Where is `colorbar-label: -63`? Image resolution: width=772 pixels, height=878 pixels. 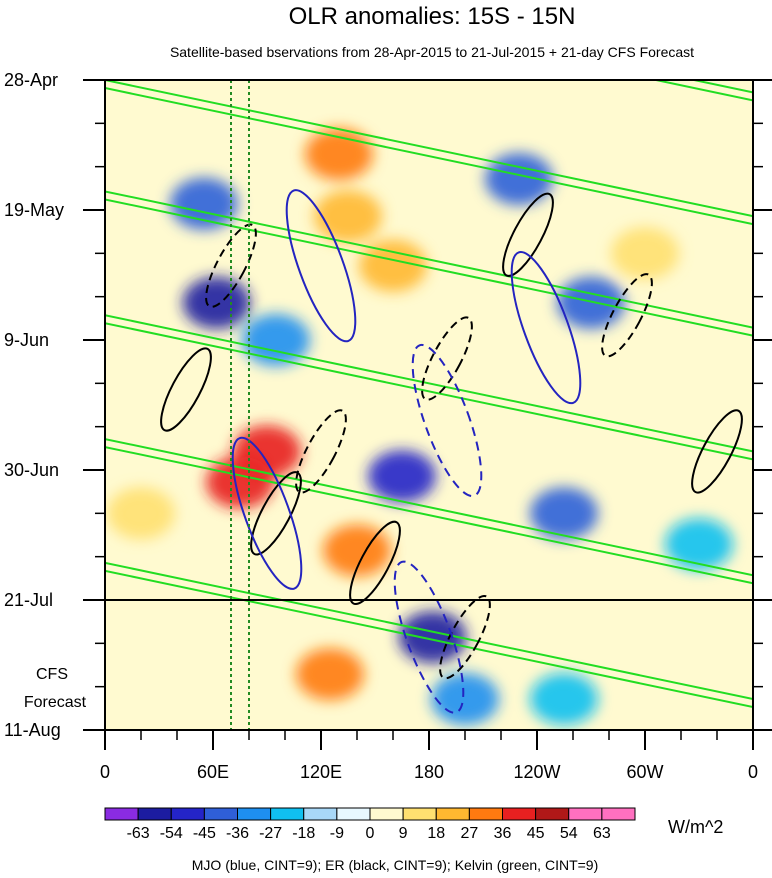
colorbar-label: -63 is located at coordinates (138, 833).